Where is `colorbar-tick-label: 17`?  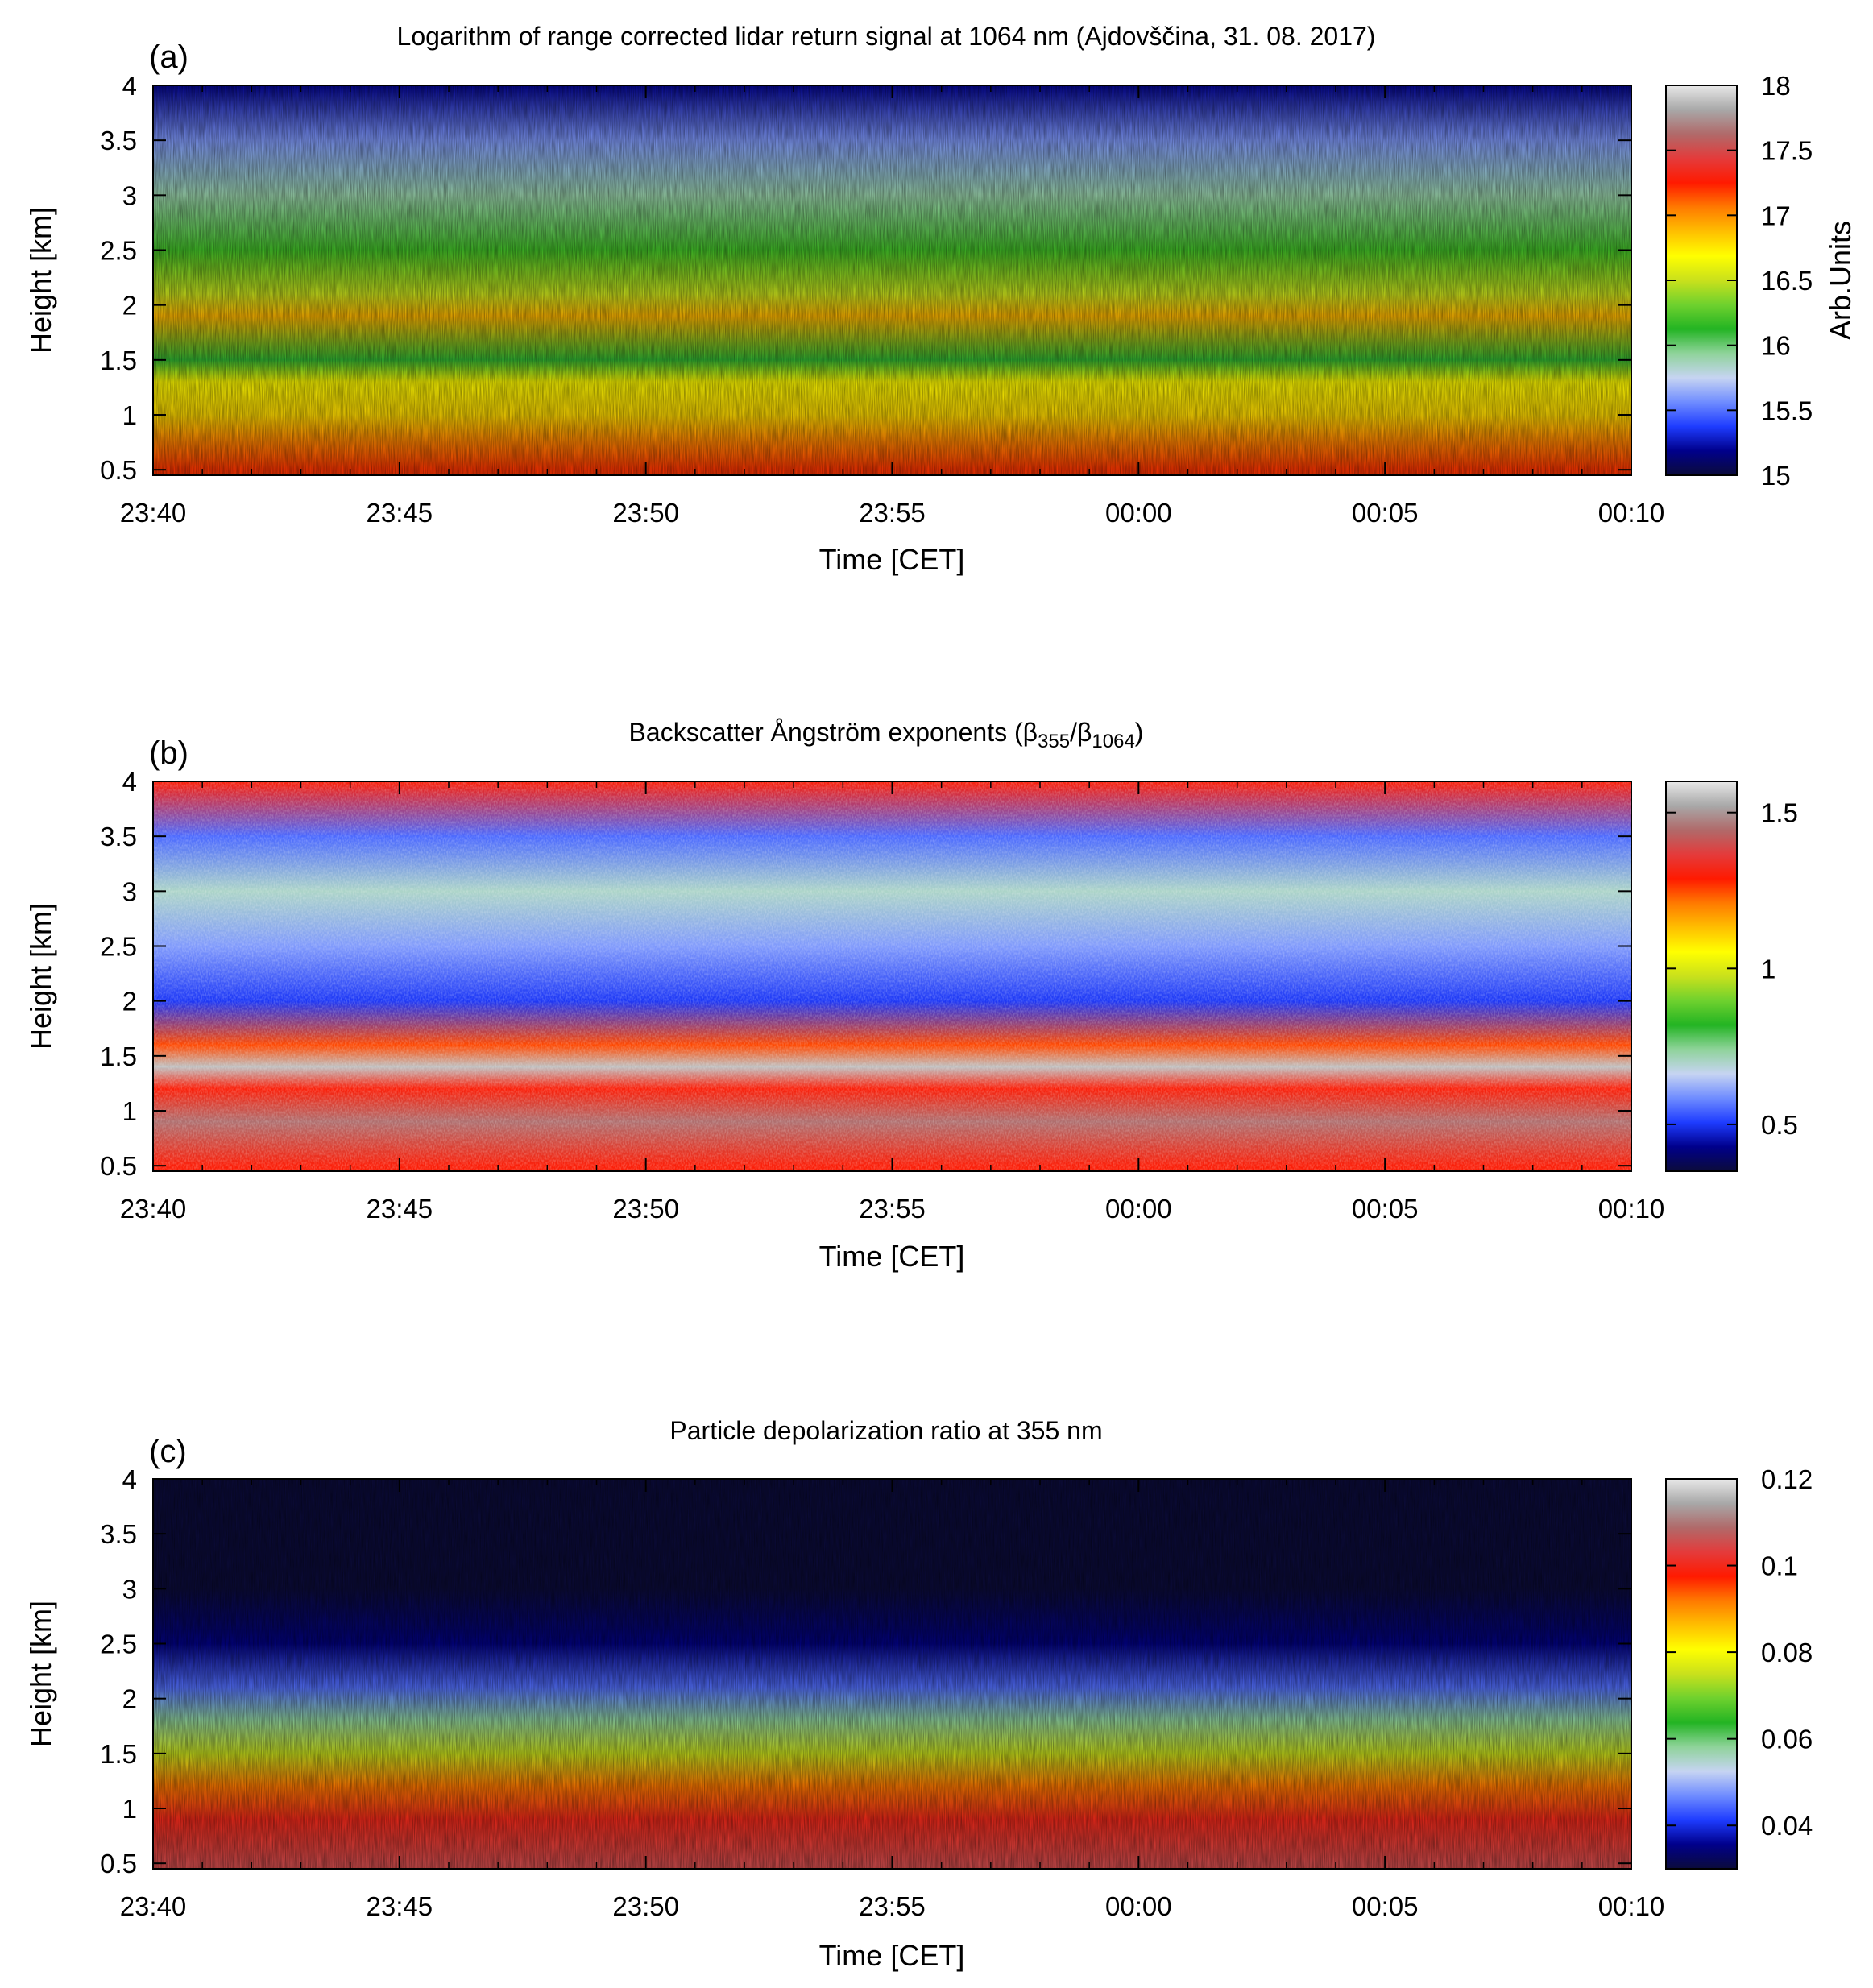 colorbar-tick-label: 17 is located at coordinates (1776, 215).